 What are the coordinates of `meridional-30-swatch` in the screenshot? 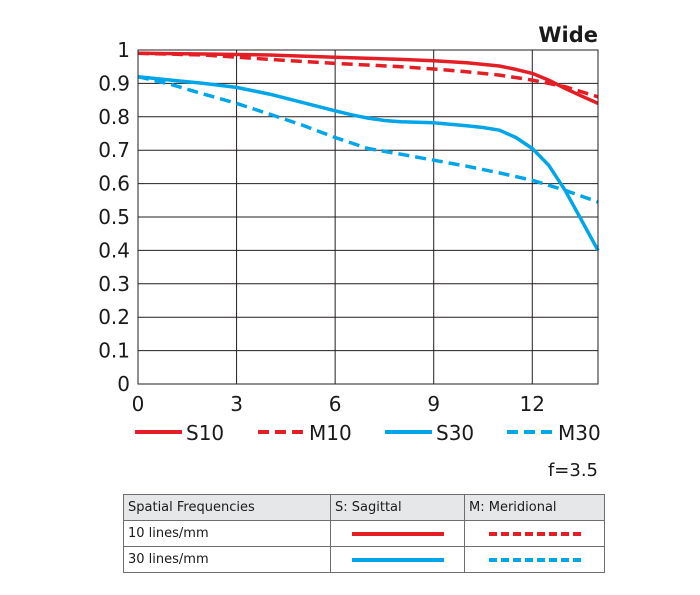 It's located at (534, 559).